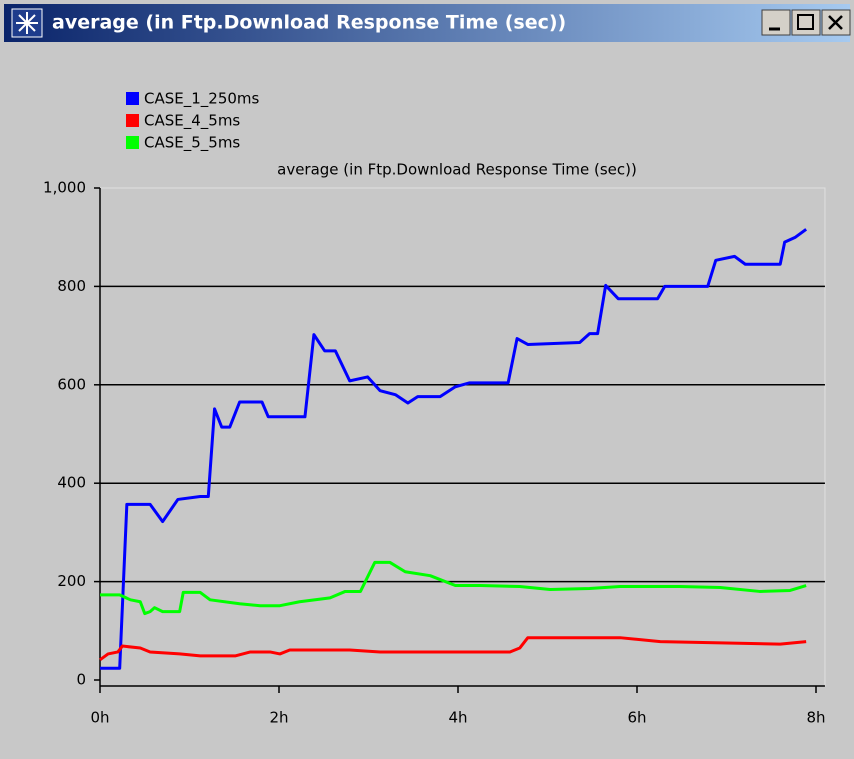  I want to click on x-tick-label: 2h, so click(278, 718).